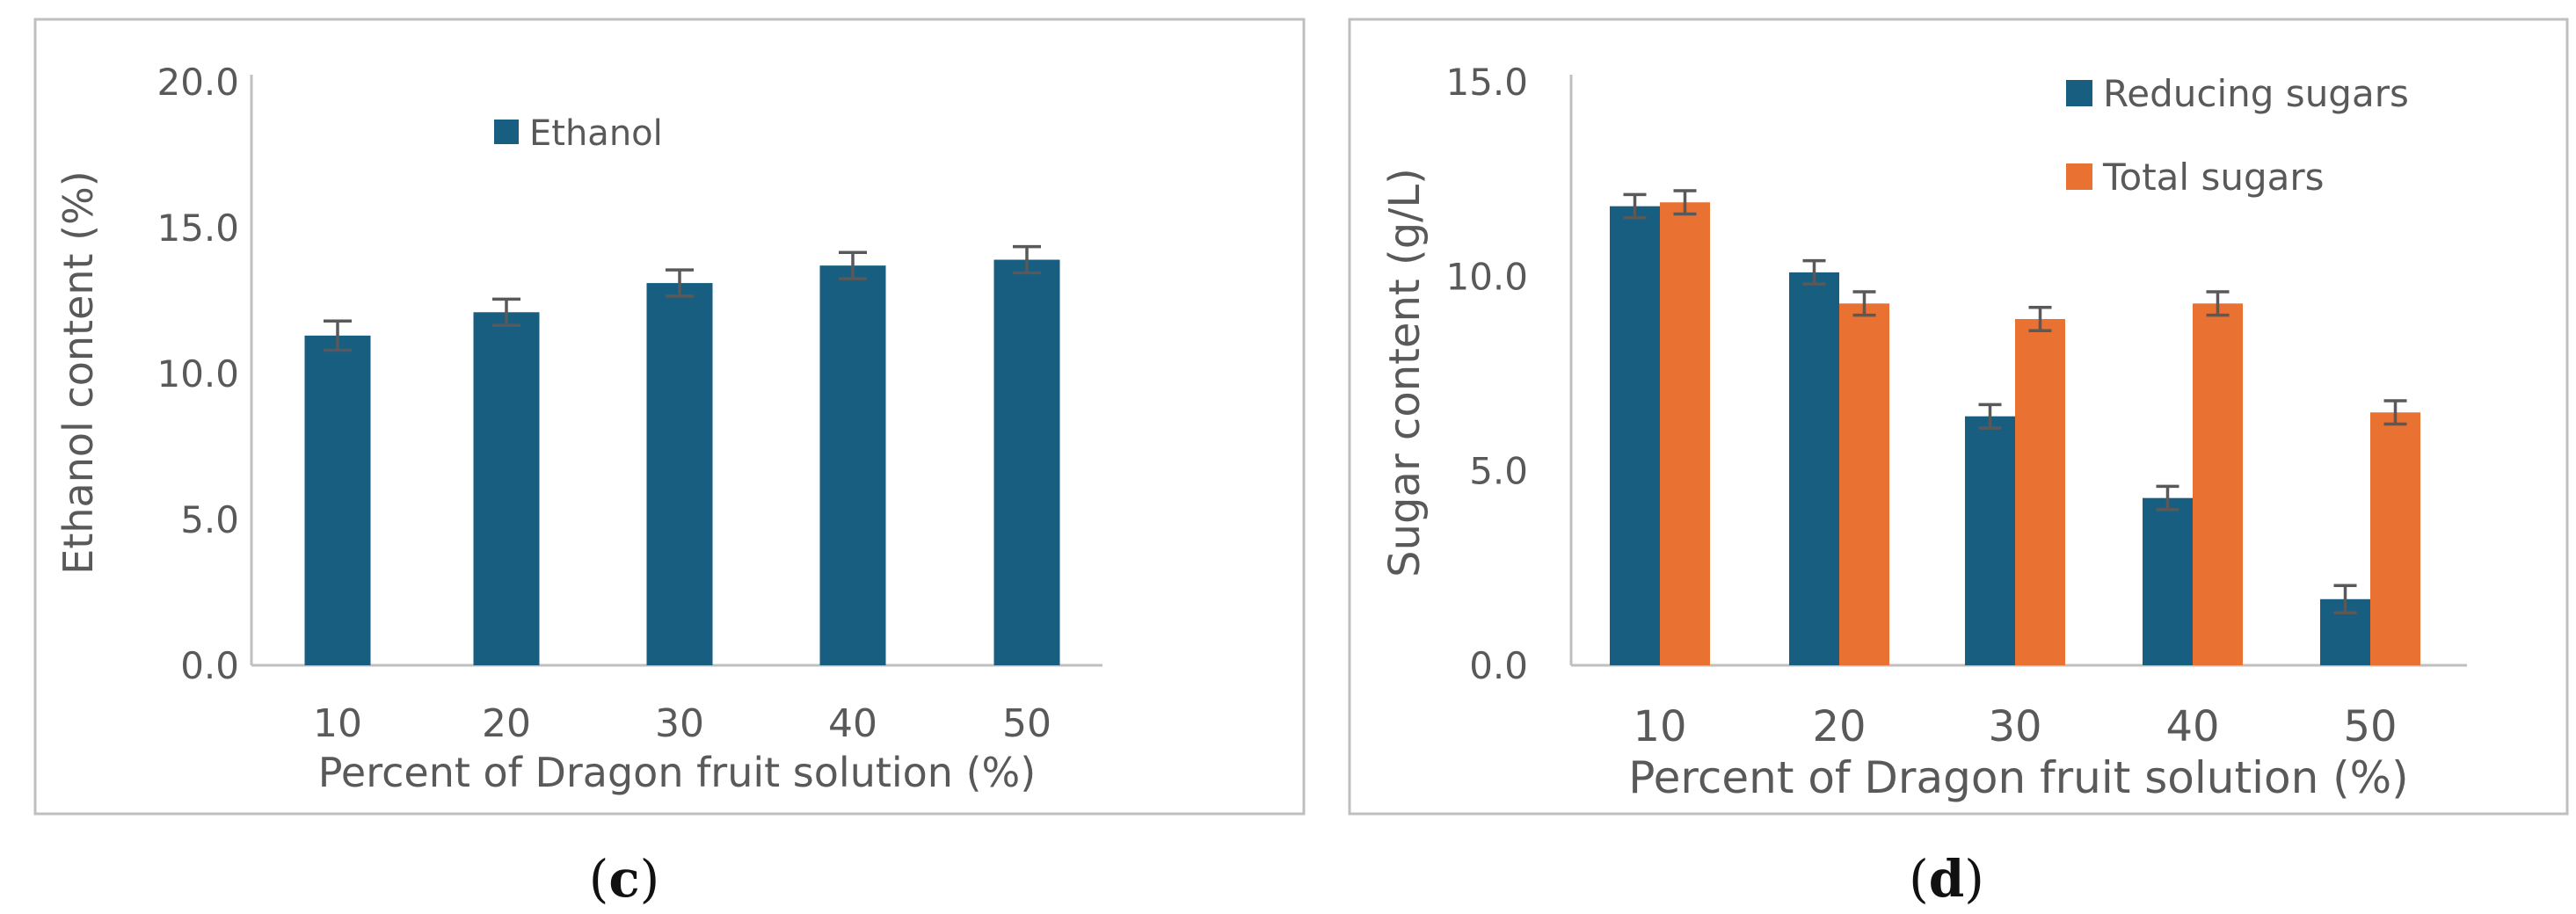  What do you see at coordinates (197, 82) in the screenshot?
I see `y-tick-label: 20.0` at bounding box center [197, 82].